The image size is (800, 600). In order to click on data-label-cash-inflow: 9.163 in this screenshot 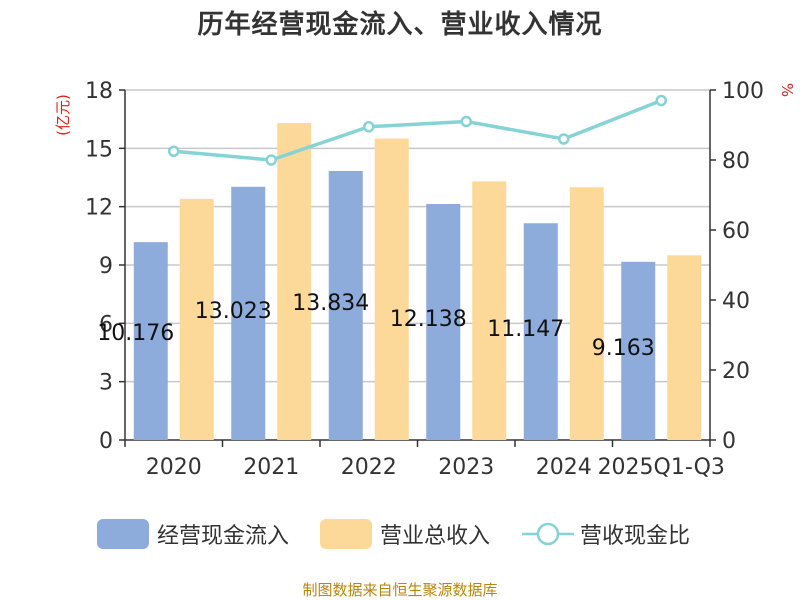, I will do `click(623, 348)`.